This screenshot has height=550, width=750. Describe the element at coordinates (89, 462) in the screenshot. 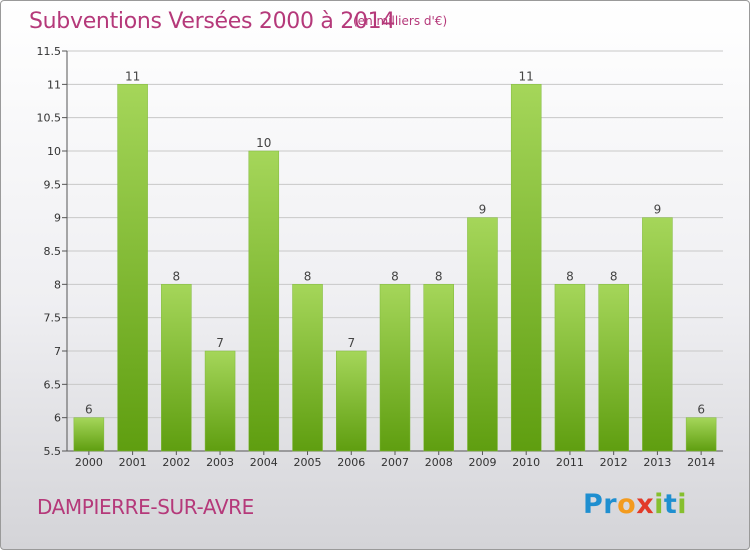

I see `x-tick-label: 2000` at that location.